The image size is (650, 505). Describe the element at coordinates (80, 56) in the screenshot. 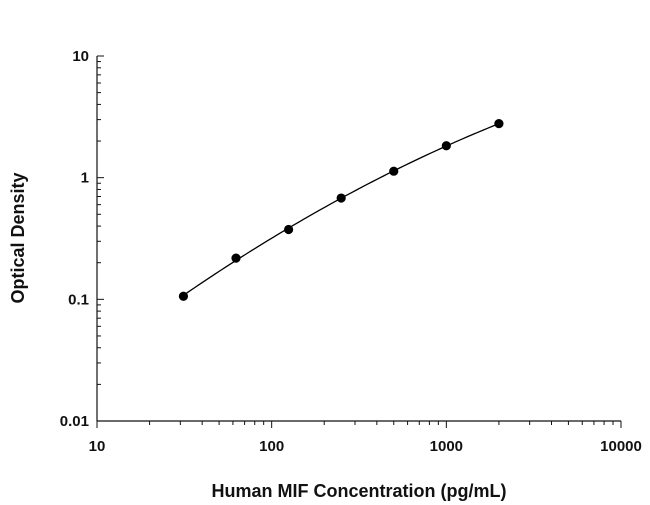

I see `y-tick-label: 10` at that location.